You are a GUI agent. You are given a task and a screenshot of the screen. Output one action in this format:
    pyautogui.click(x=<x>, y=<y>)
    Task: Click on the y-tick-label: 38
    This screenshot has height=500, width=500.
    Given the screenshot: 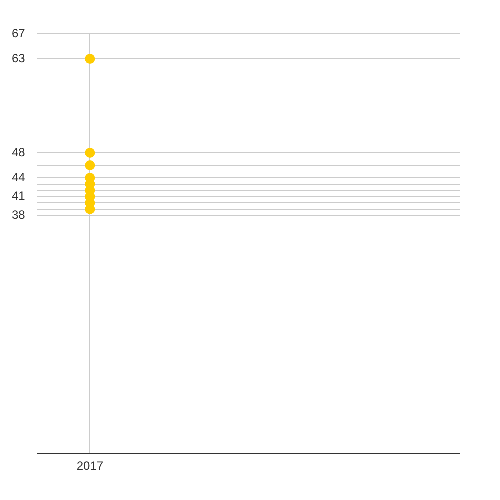 What is the action you would take?
    pyautogui.click(x=19, y=215)
    